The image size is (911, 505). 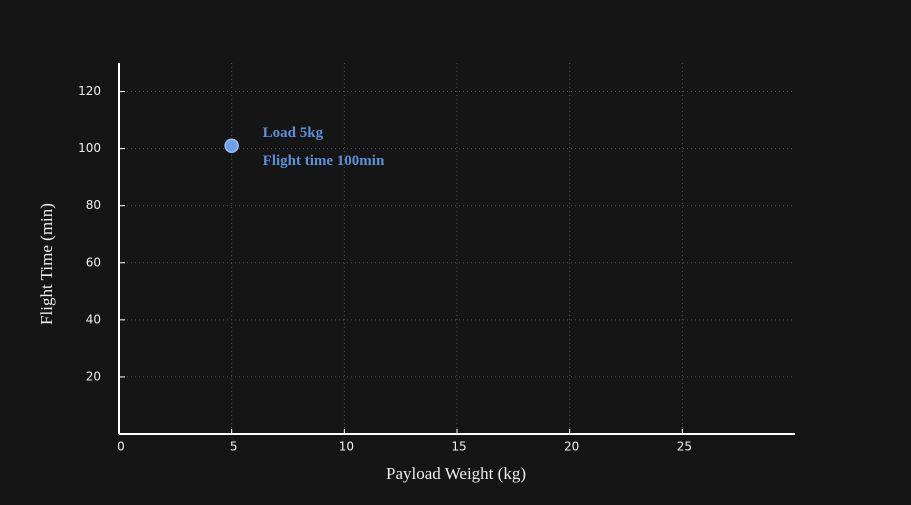 What do you see at coordinates (324, 161) in the screenshot?
I see `annotation: Flight time 100min` at bounding box center [324, 161].